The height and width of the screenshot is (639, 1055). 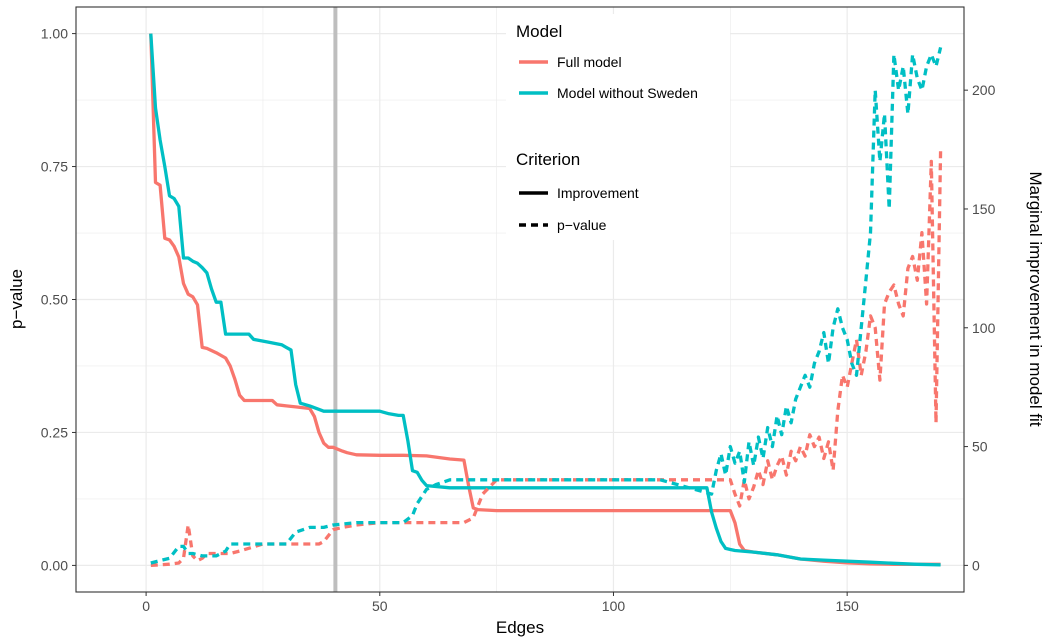 I want to click on legend-label-full-model: Full model, so click(x=589, y=62).